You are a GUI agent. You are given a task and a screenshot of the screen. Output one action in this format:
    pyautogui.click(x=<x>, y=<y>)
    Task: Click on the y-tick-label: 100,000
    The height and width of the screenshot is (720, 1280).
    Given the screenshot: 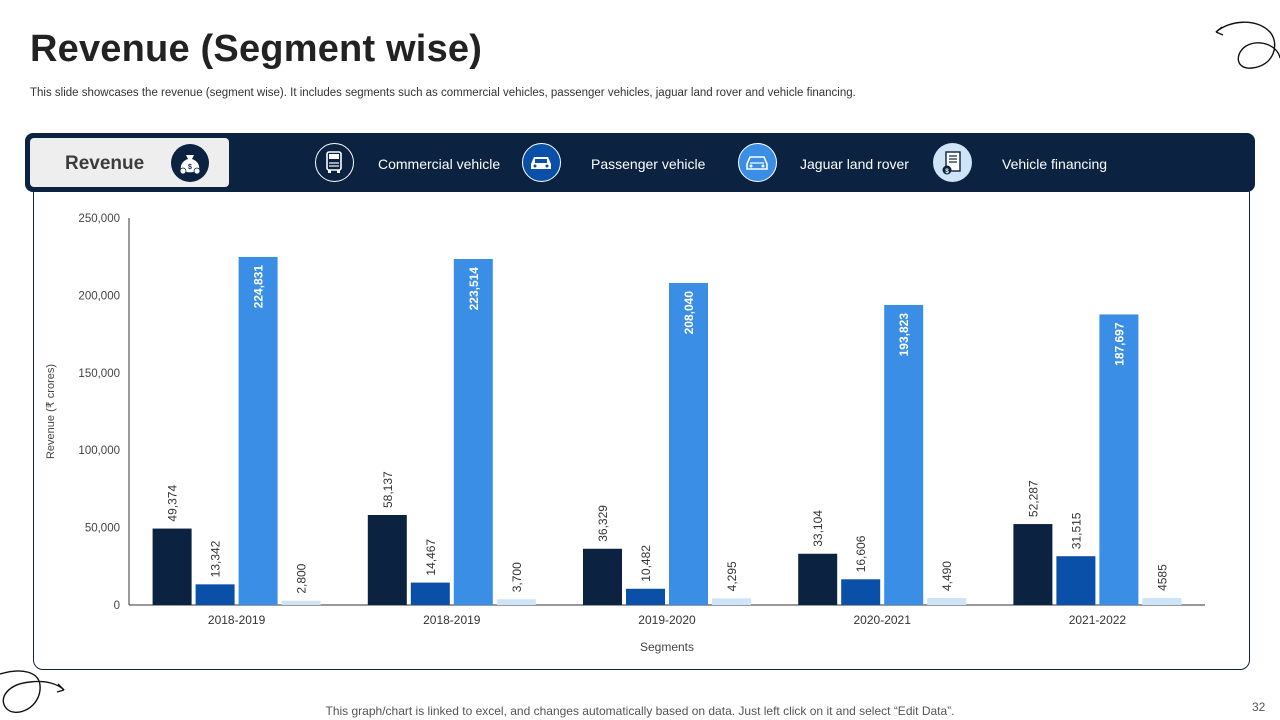 What is the action you would take?
    pyautogui.click(x=99, y=451)
    